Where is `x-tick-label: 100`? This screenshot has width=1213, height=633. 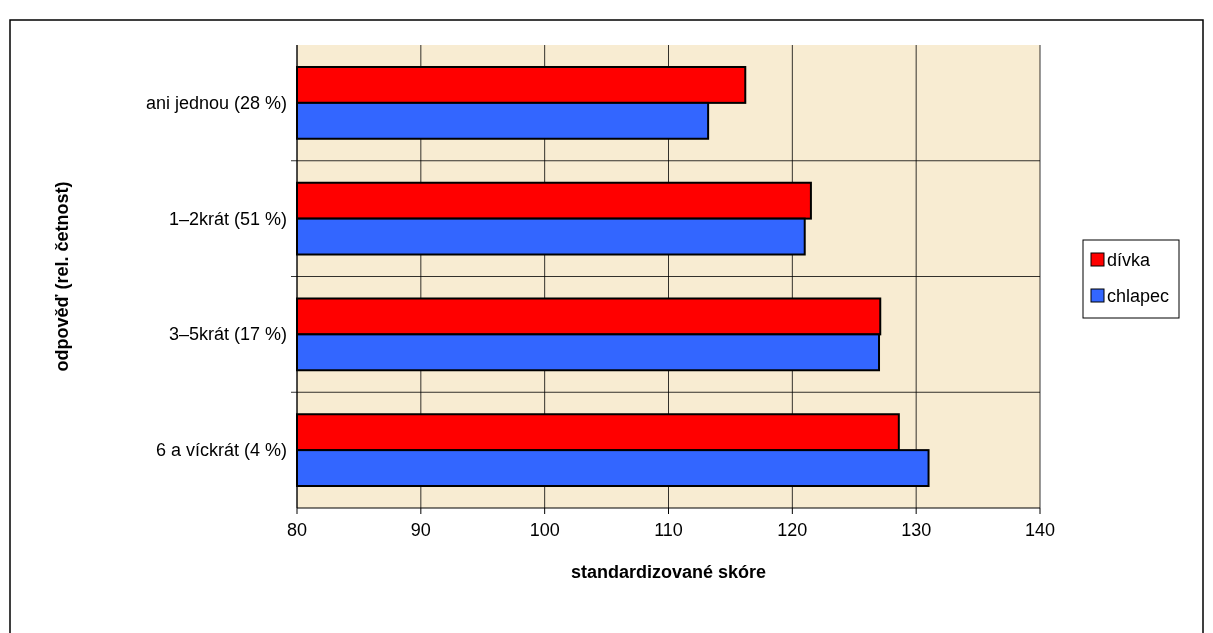 x-tick-label: 100 is located at coordinates (544, 530).